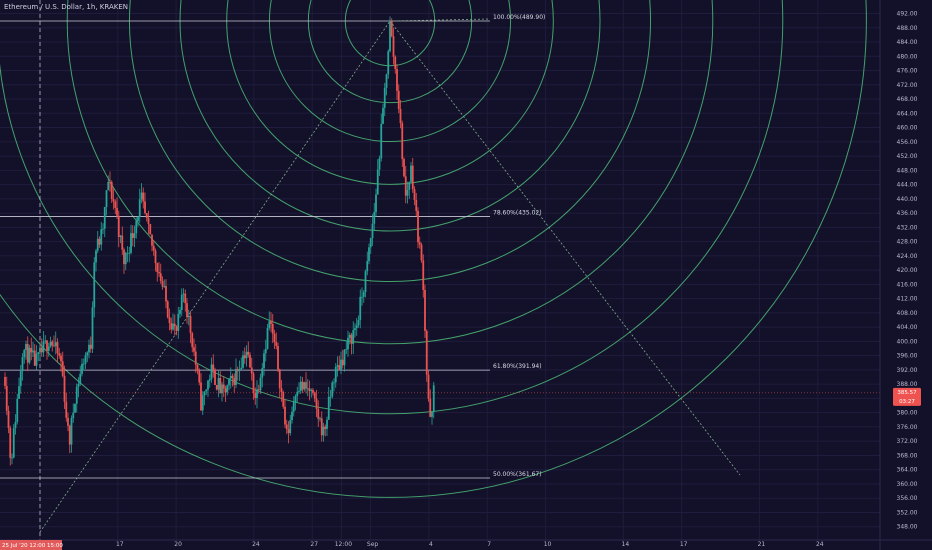  I want to click on current-price-value: 385.57, so click(907, 393).